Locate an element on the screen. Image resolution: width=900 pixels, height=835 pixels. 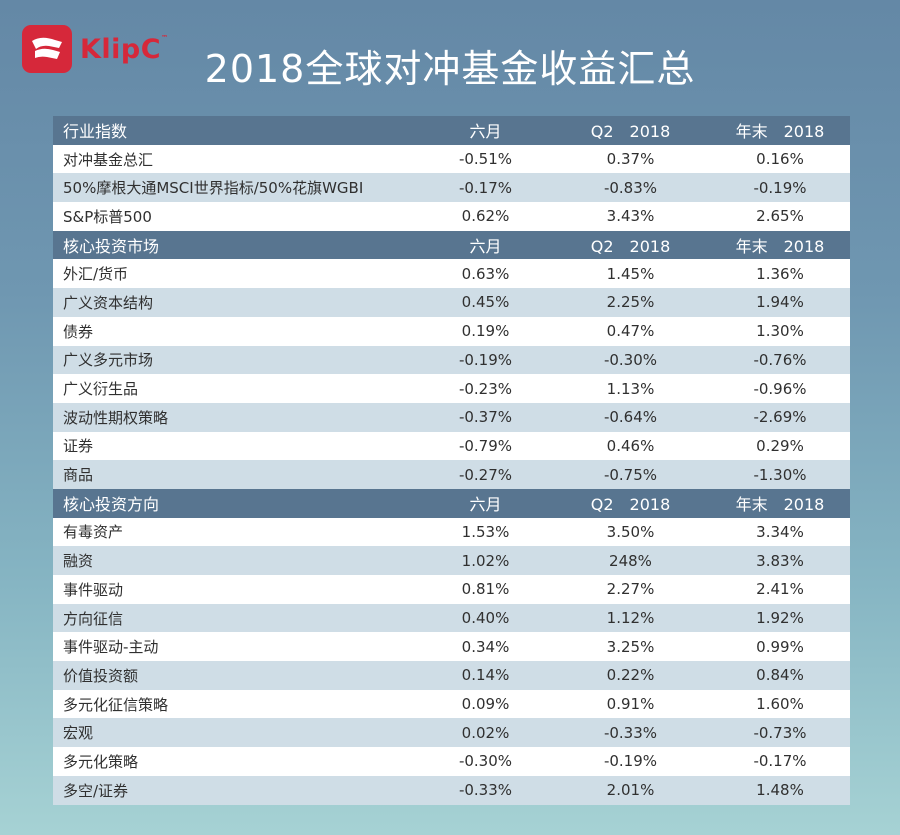
cell-q2-2018: 2.27% is located at coordinates (630, 589).